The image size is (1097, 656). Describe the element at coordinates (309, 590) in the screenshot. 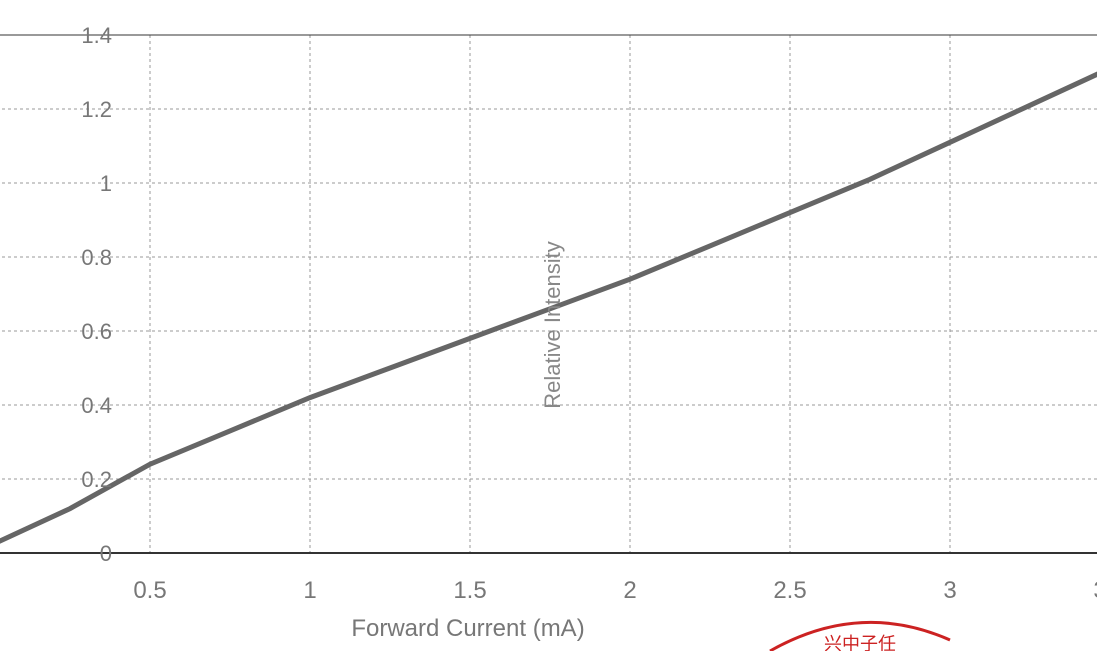

I see `x-tick-label: 1` at that location.